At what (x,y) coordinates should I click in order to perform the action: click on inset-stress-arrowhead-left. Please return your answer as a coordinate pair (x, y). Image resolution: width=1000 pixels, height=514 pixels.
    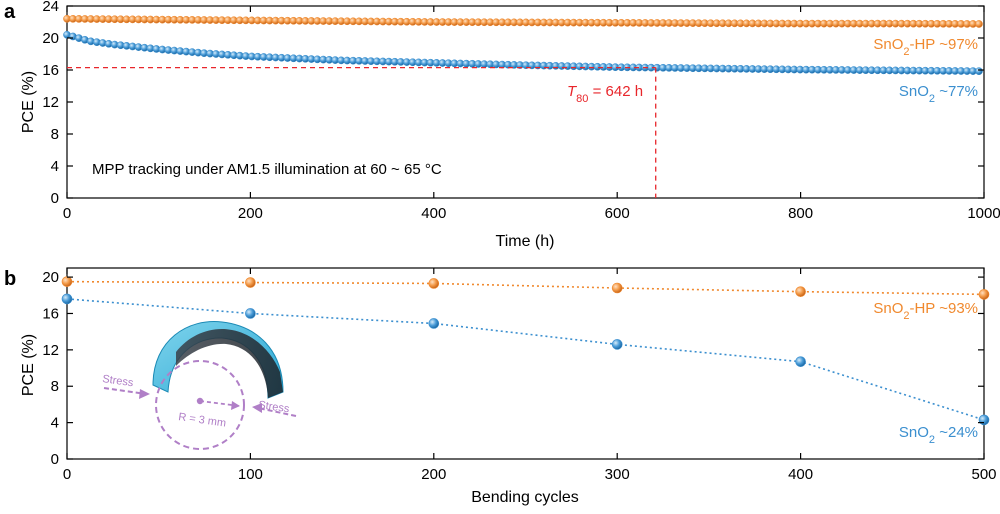
    Looking at the image, I should click on (144, 394).